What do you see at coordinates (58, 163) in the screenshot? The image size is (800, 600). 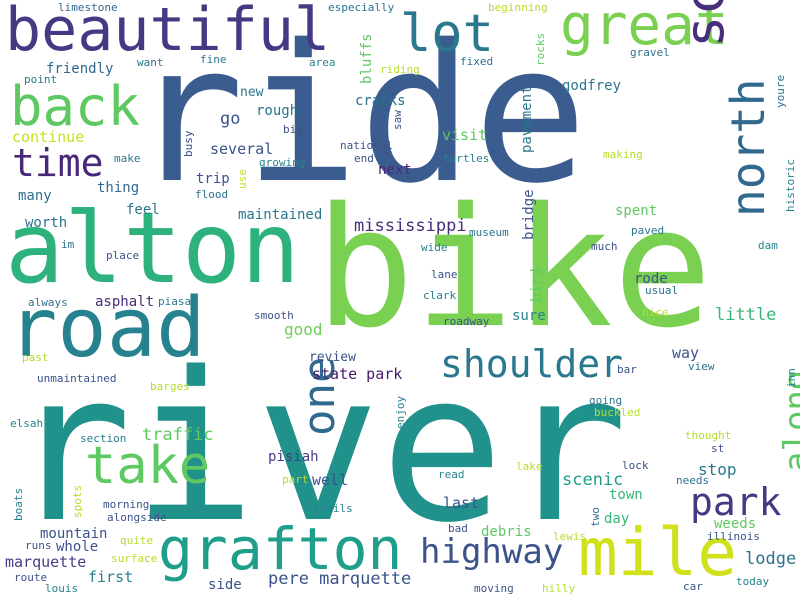 I see `word-time: time` at bounding box center [58, 163].